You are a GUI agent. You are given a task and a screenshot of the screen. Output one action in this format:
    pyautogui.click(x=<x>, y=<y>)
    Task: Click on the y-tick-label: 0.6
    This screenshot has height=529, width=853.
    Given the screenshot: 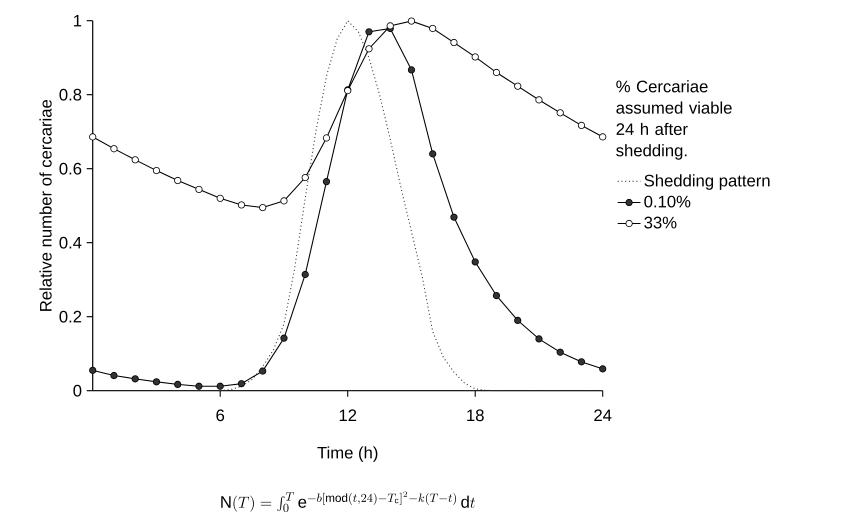 What is the action you would take?
    pyautogui.click(x=70, y=168)
    